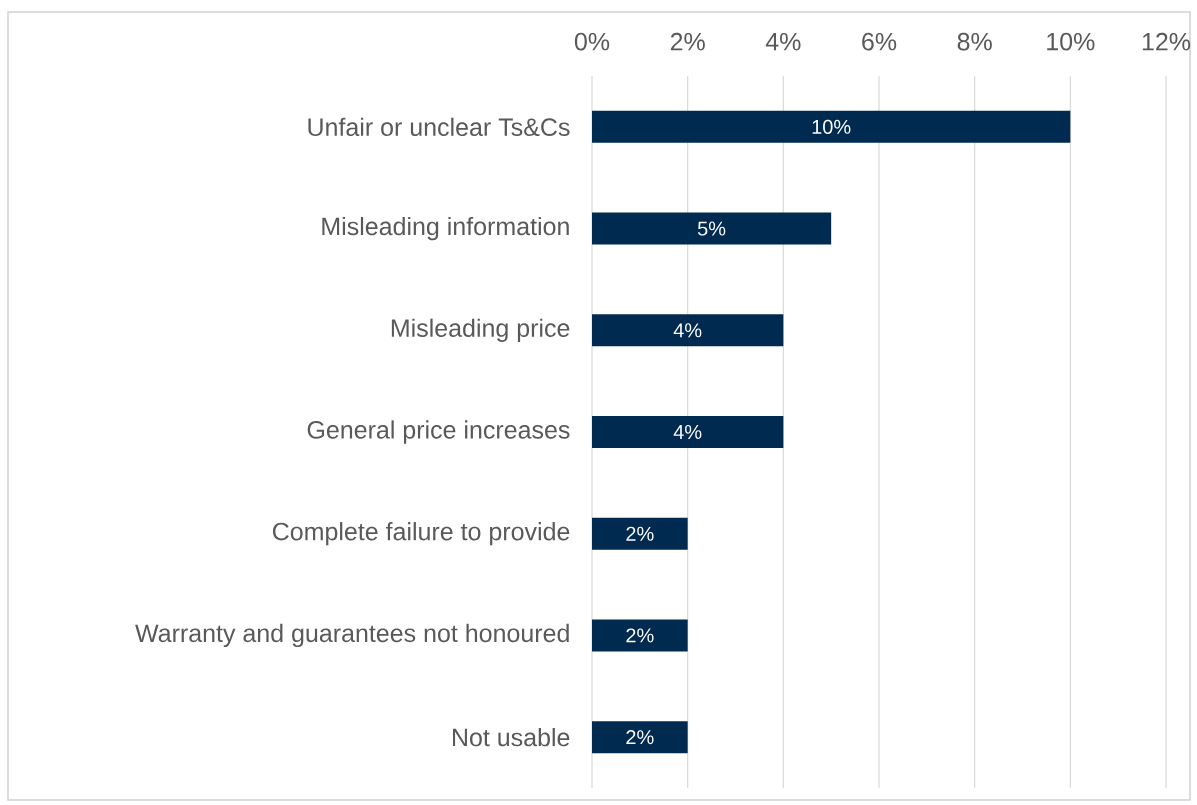  Describe the element at coordinates (438, 432) in the screenshot. I see `y-tick-label: General price increases` at that location.